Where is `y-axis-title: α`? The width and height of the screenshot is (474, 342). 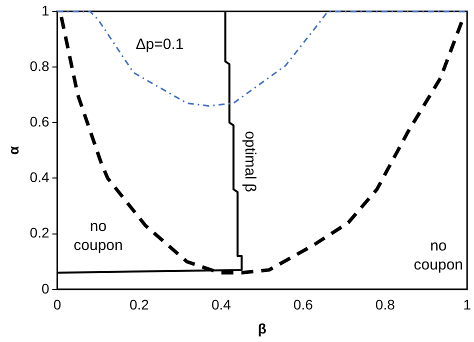
y-axis-title: α is located at coordinates (13, 150).